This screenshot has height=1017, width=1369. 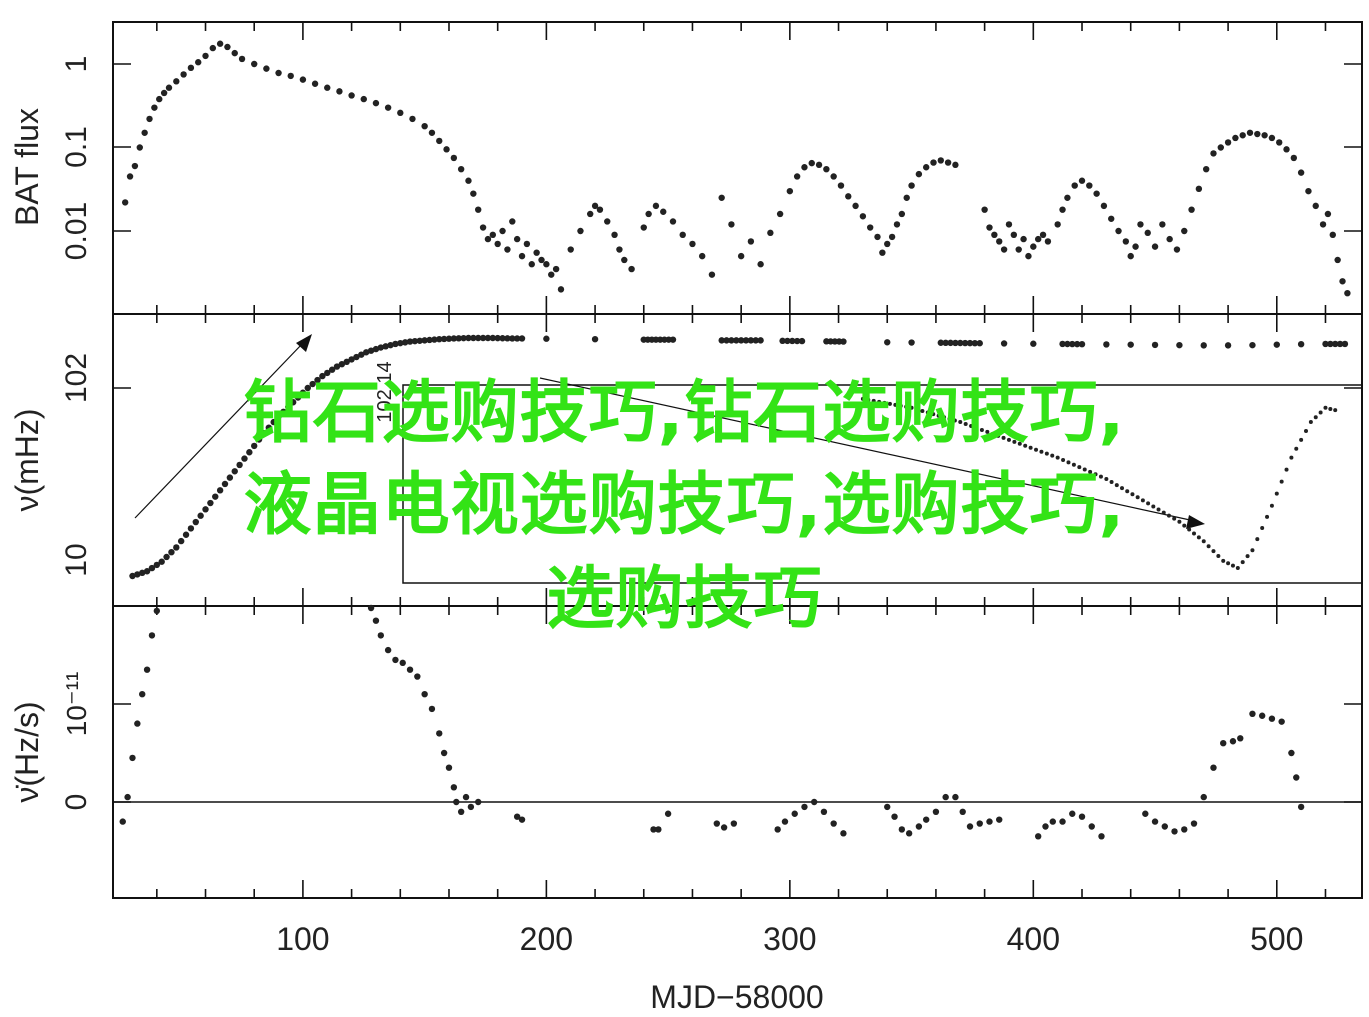 What do you see at coordinates (223, 426) in the screenshot?
I see `arrow-rising` at bounding box center [223, 426].